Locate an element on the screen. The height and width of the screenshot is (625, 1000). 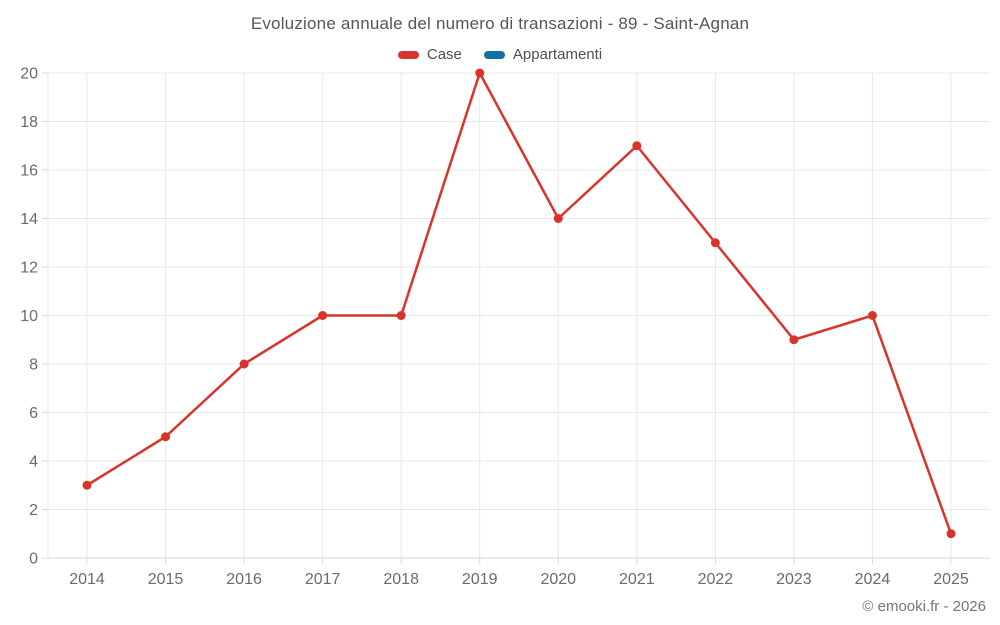
legend-swatch-case is located at coordinates (408, 54).